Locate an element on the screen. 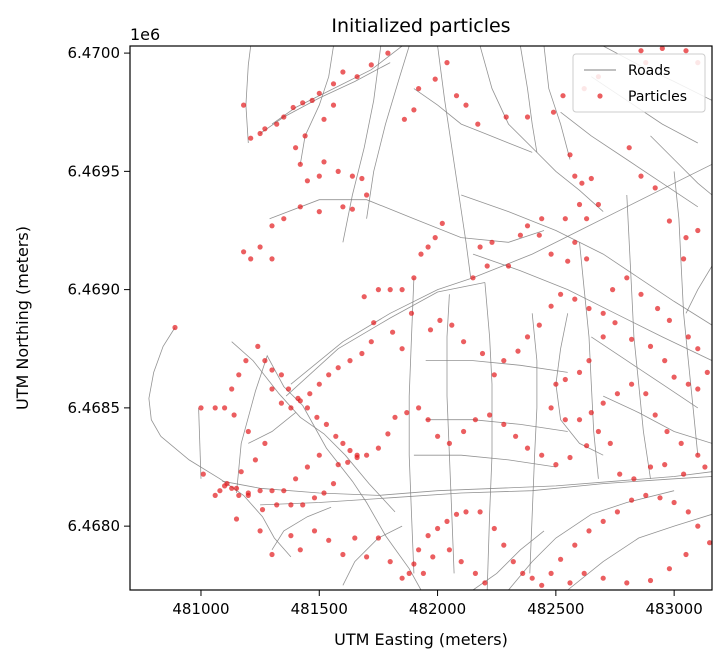  x-tick-label: 481000 is located at coordinates (200, 609).